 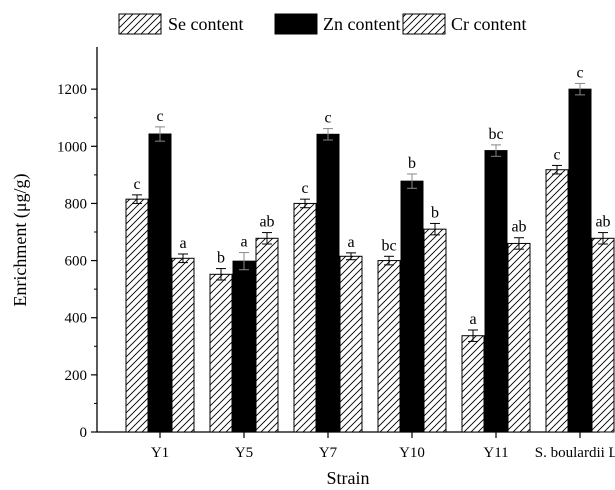 I want to click on x-tick-label: S. boulardii L2, so click(x=575, y=453).